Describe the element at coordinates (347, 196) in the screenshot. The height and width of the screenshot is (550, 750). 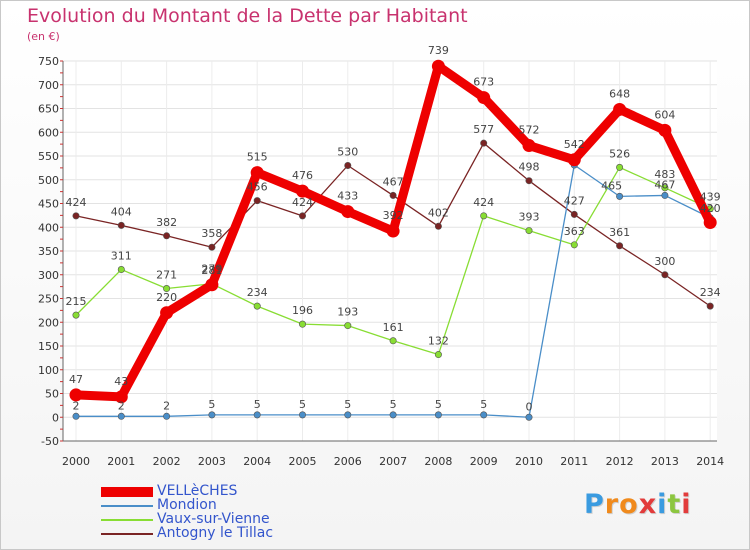
I see `data-label: 433` at that location.